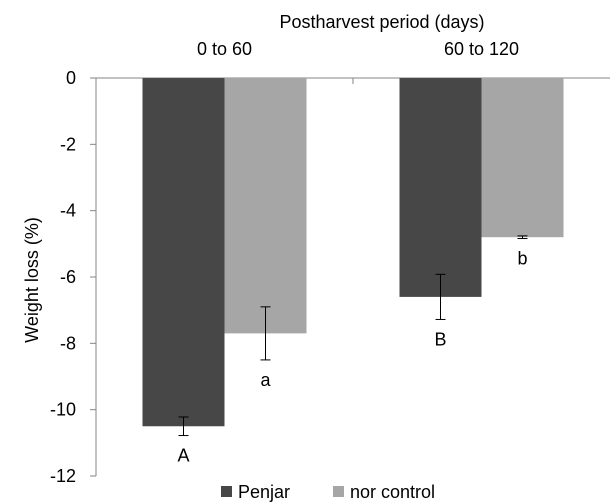 This screenshot has height=502, width=610. What do you see at coordinates (71, 78) in the screenshot?
I see `y-tick-label: 0` at bounding box center [71, 78].